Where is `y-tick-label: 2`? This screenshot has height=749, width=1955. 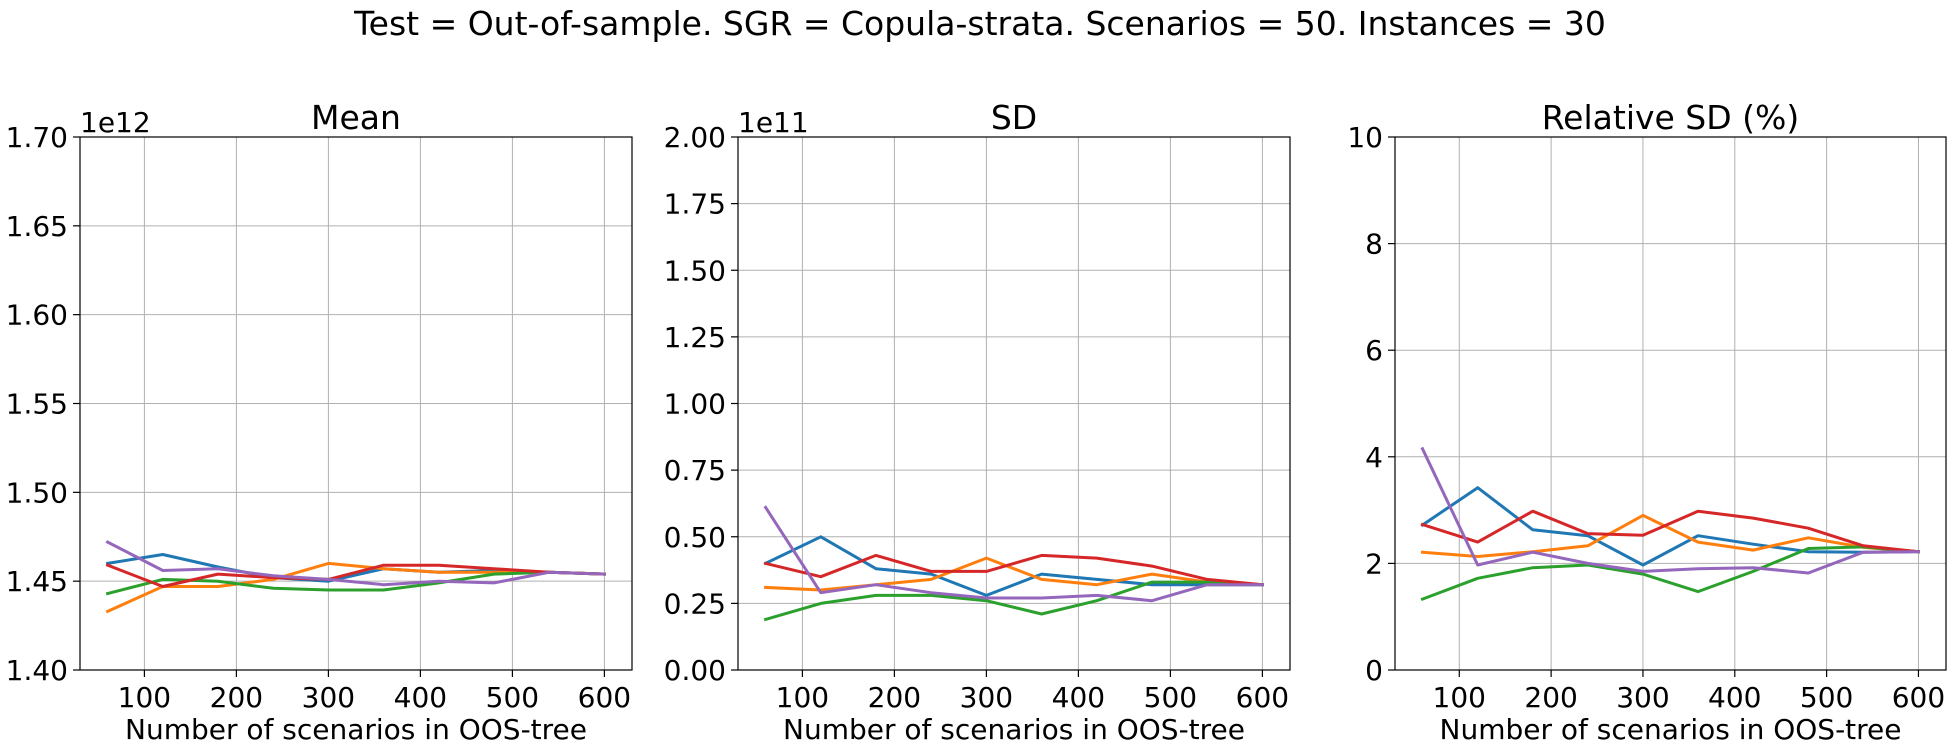 y-tick-label: 2 is located at coordinates (1374, 563).